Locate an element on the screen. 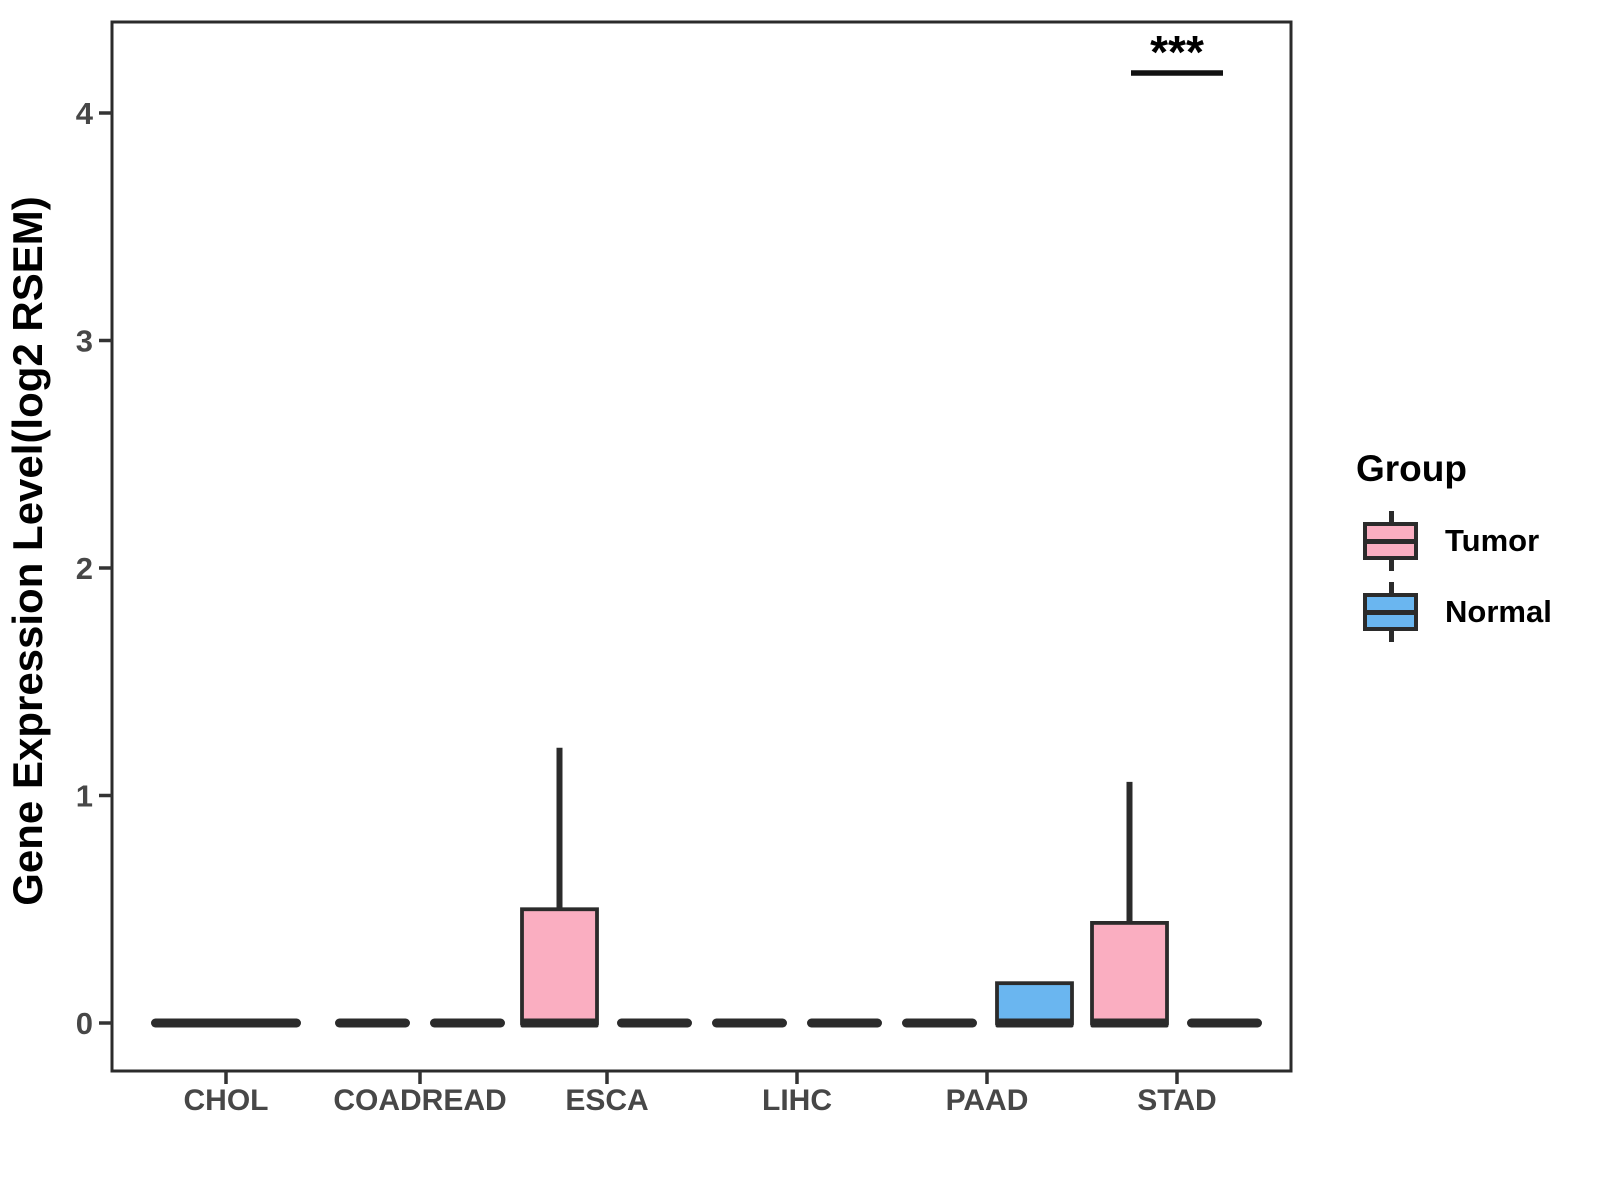 Image resolution: width=1600 pixels, height=1200 pixels. y-axis-title: Gene Expression Level(log2 RSEM) is located at coordinates (27, 551).